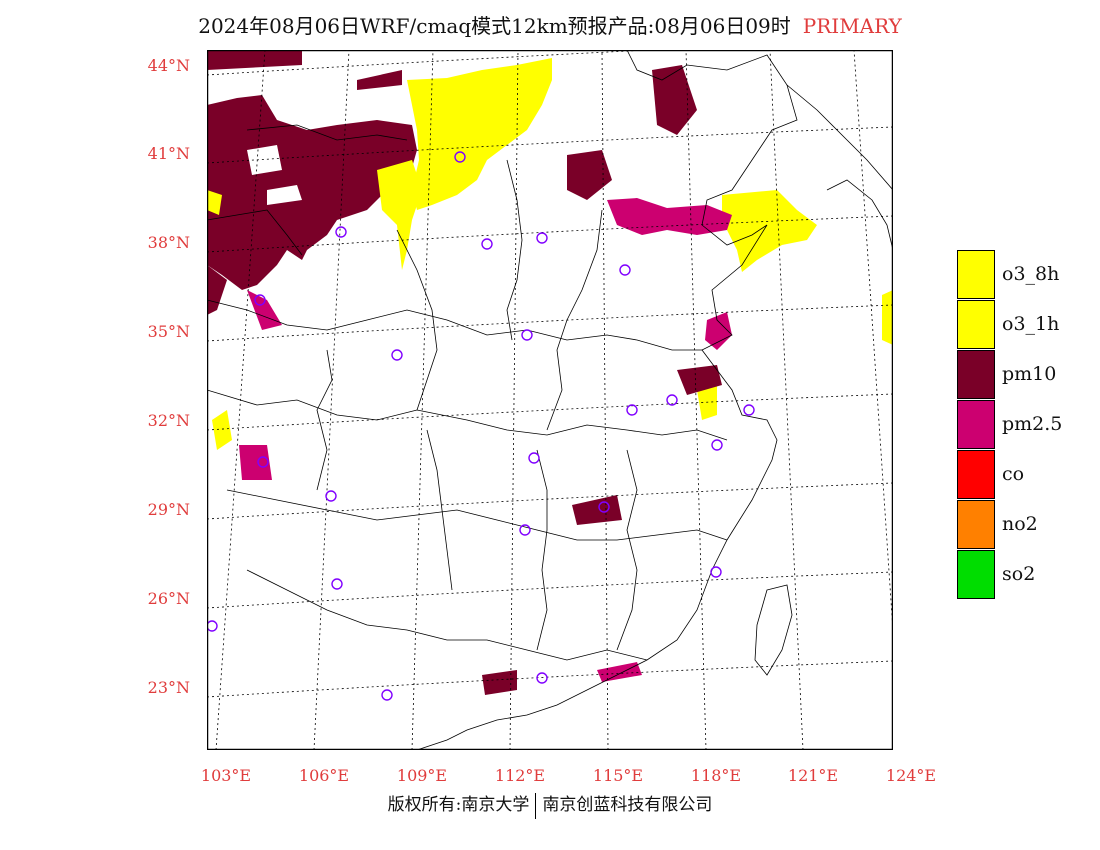  Describe the element at coordinates (976, 424) in the screenshot. I see `legend-swatch-pm25` at that location.